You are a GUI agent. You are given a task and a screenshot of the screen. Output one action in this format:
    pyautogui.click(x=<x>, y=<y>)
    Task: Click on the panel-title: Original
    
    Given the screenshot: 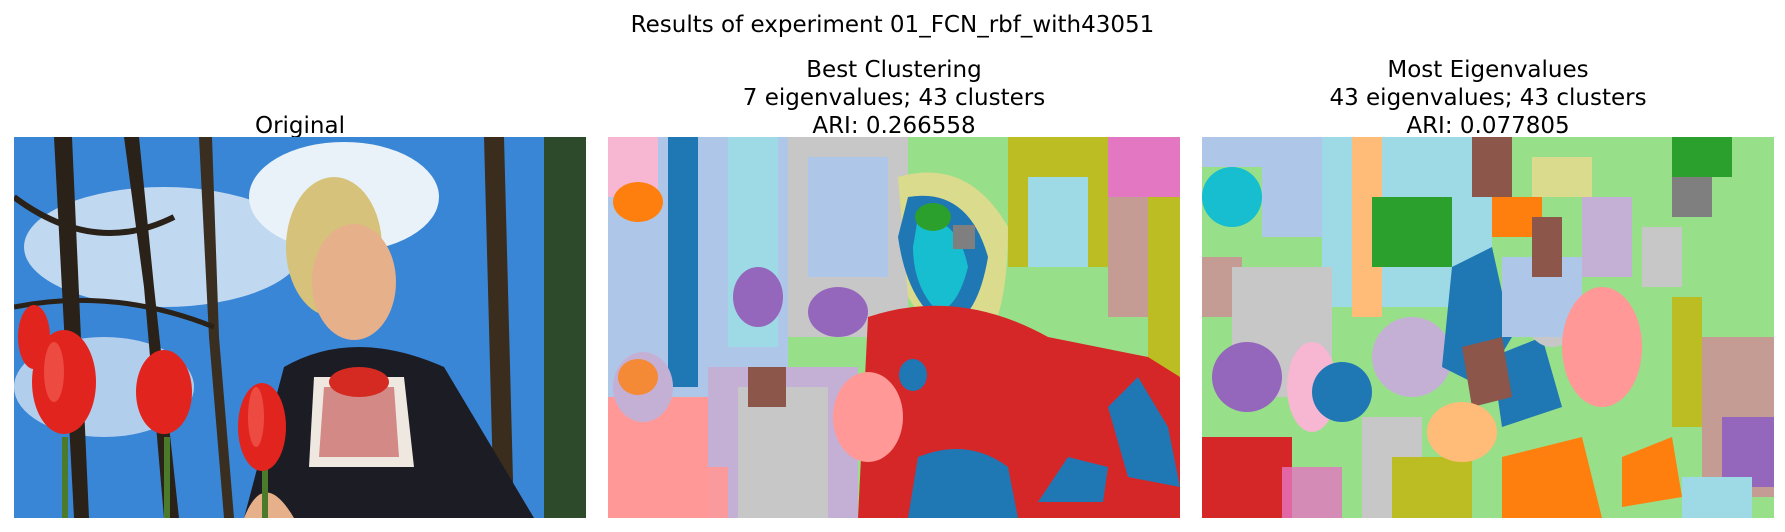 What is the action you would take?
    pyautogui.click(x=300, y=126)
    